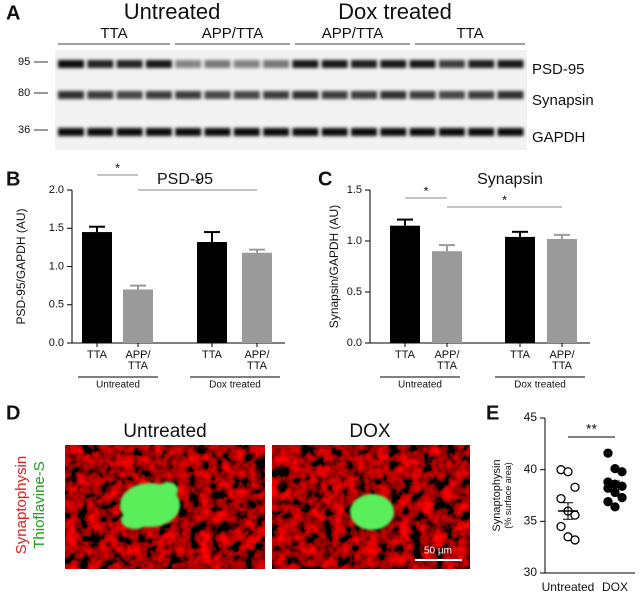 The width and height of the screenshot is (640, 604). What do you see at coordinates (354, 292) in the screenshot?
I see `y-tick-label: 0.5` at bounding box center [354, 292].